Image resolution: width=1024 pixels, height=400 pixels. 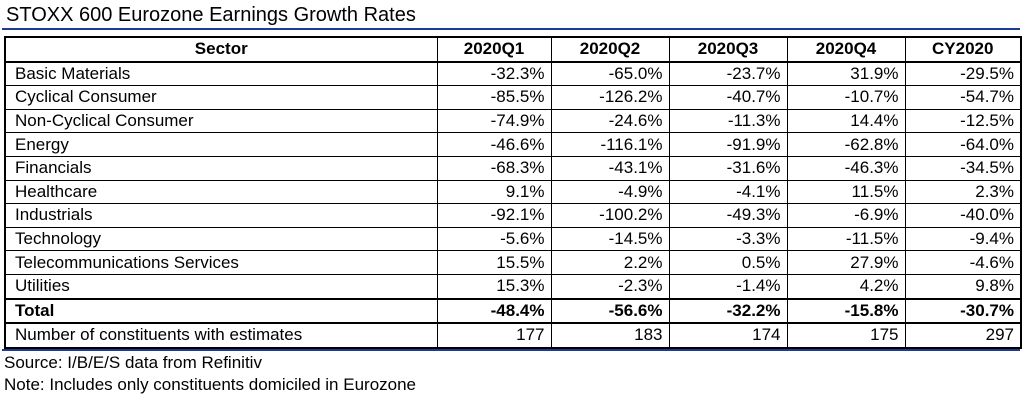 I want to click on value-cell-2020q4: 31.9%, so click(x=846, y=74).